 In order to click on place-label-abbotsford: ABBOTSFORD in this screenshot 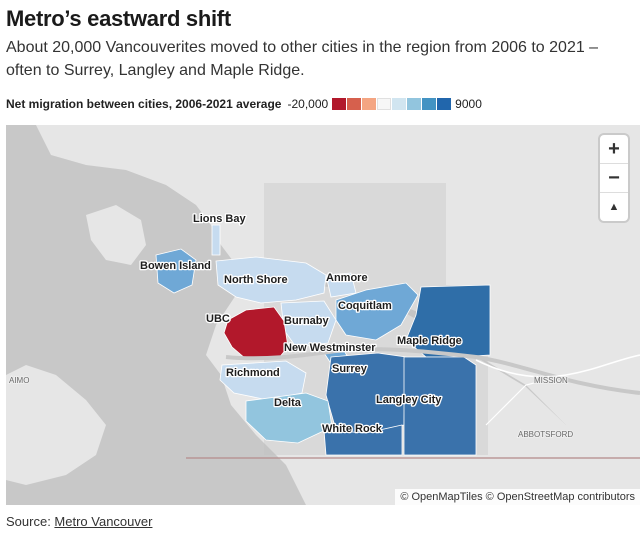, I will do `click(545, 434)`.